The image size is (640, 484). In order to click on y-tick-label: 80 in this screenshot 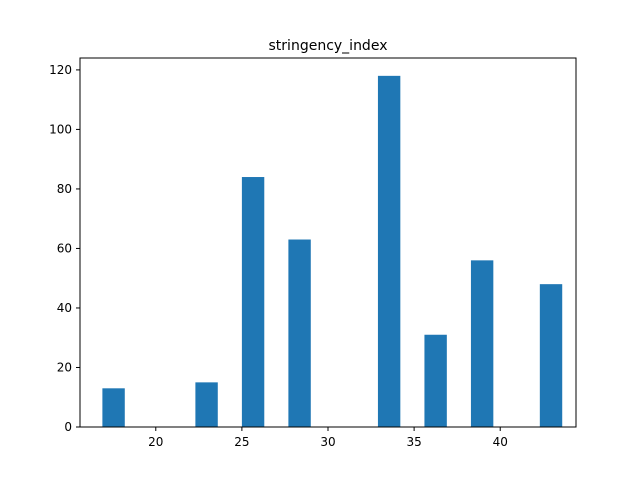, I will do `click(64, 189)`.